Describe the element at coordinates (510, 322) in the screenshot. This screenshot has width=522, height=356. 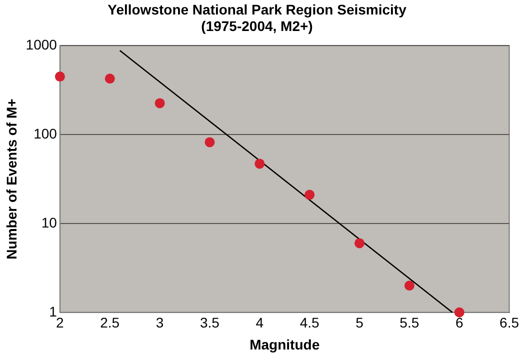
I see `x-tick-label: 6.5` at that location.